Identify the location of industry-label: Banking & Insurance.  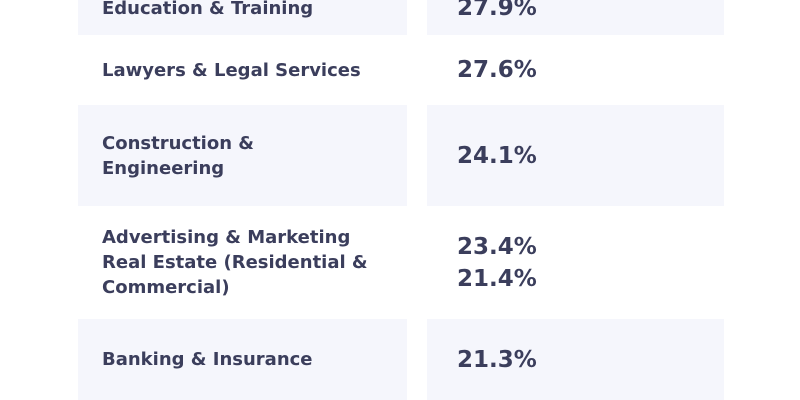
(207, 359).